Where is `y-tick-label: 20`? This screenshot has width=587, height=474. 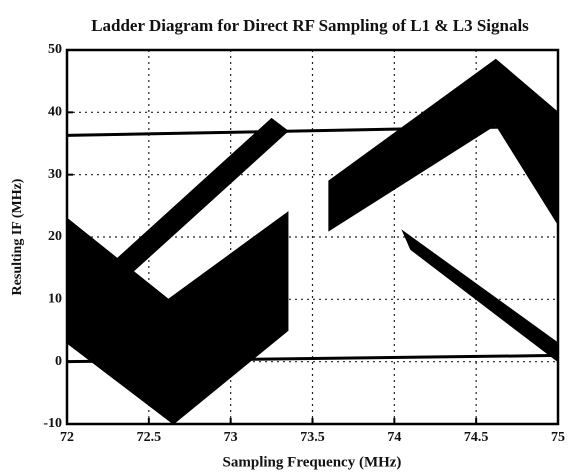
y-tick-label: 20 is located at coordinates (55, 236).